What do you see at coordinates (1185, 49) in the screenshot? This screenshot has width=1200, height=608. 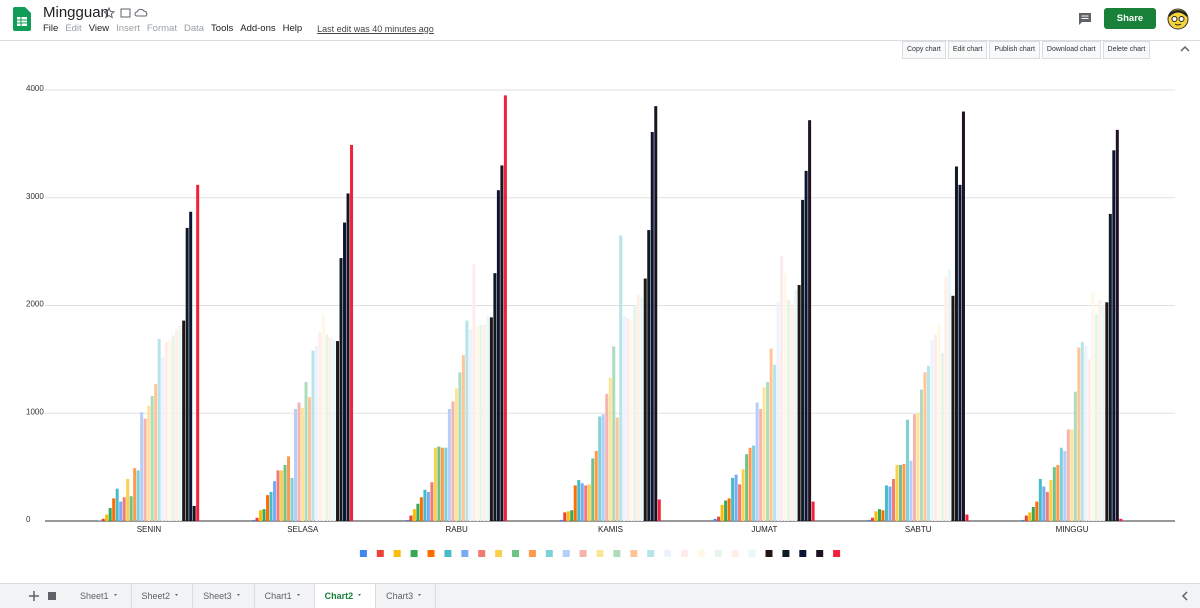 I see `collapse-icon` at bounding box center [1185, 49].